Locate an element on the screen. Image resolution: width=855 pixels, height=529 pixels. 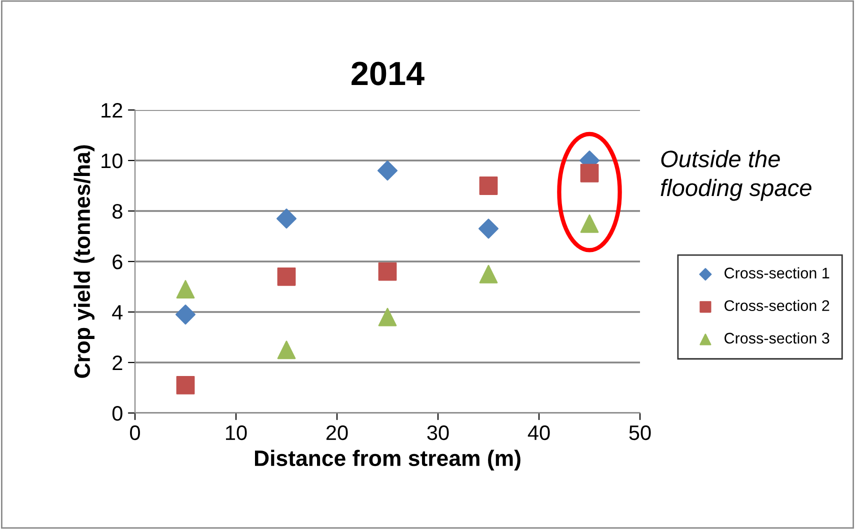
x-axis-title: Distance from stream (m) is located at coordinates (387, 460).